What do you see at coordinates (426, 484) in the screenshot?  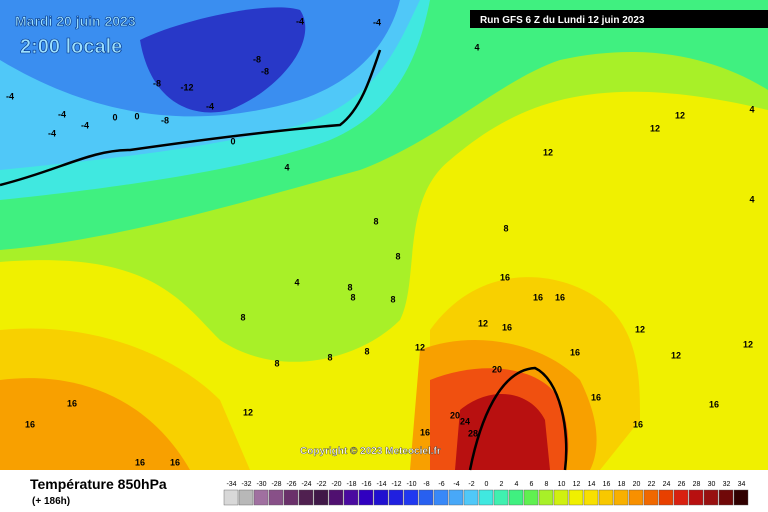 I see `scale-label: -8` at bounding box center [426, 484].